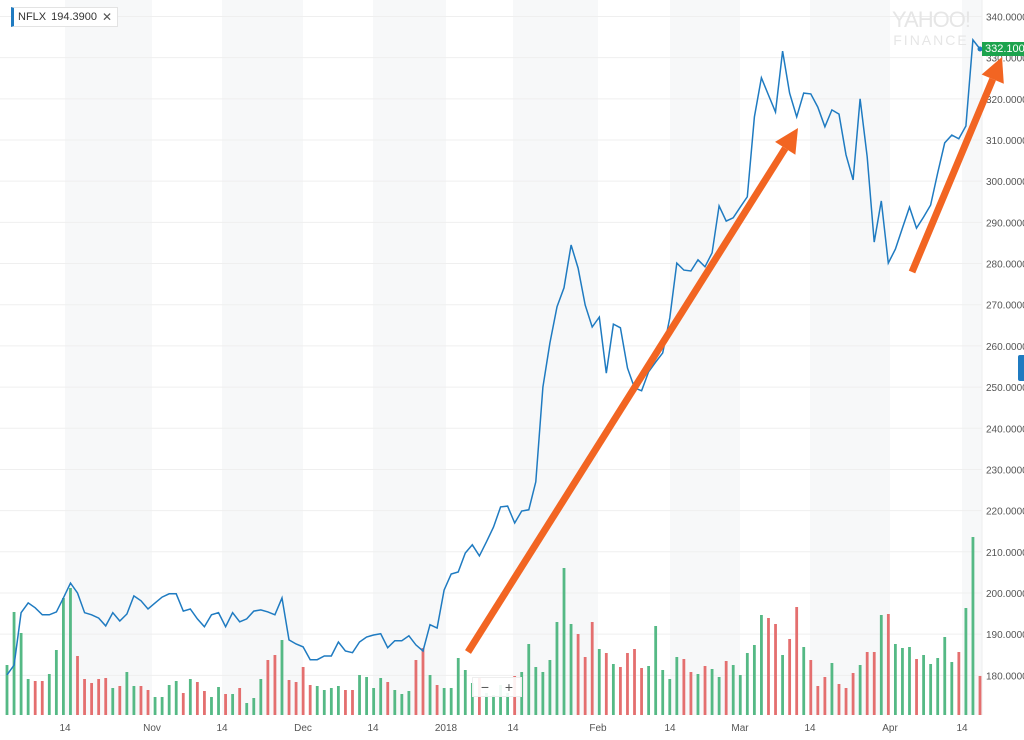 Image resolution: width=1024 pixels, height=740 pixels. What do you see at coordinates (485, 687) in the screenshot?
I see `zoom-out-button: −` at bounding box center [485, 687].